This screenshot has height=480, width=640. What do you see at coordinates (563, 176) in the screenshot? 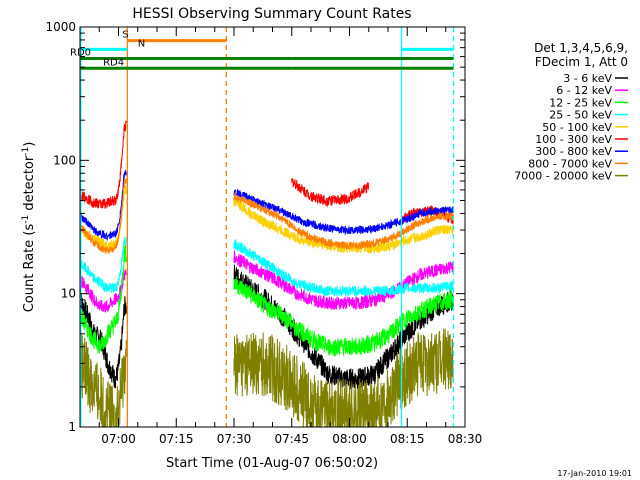
I see `legend-label-8: 7000 - 20000 keV` at bounding box center [563, 176].